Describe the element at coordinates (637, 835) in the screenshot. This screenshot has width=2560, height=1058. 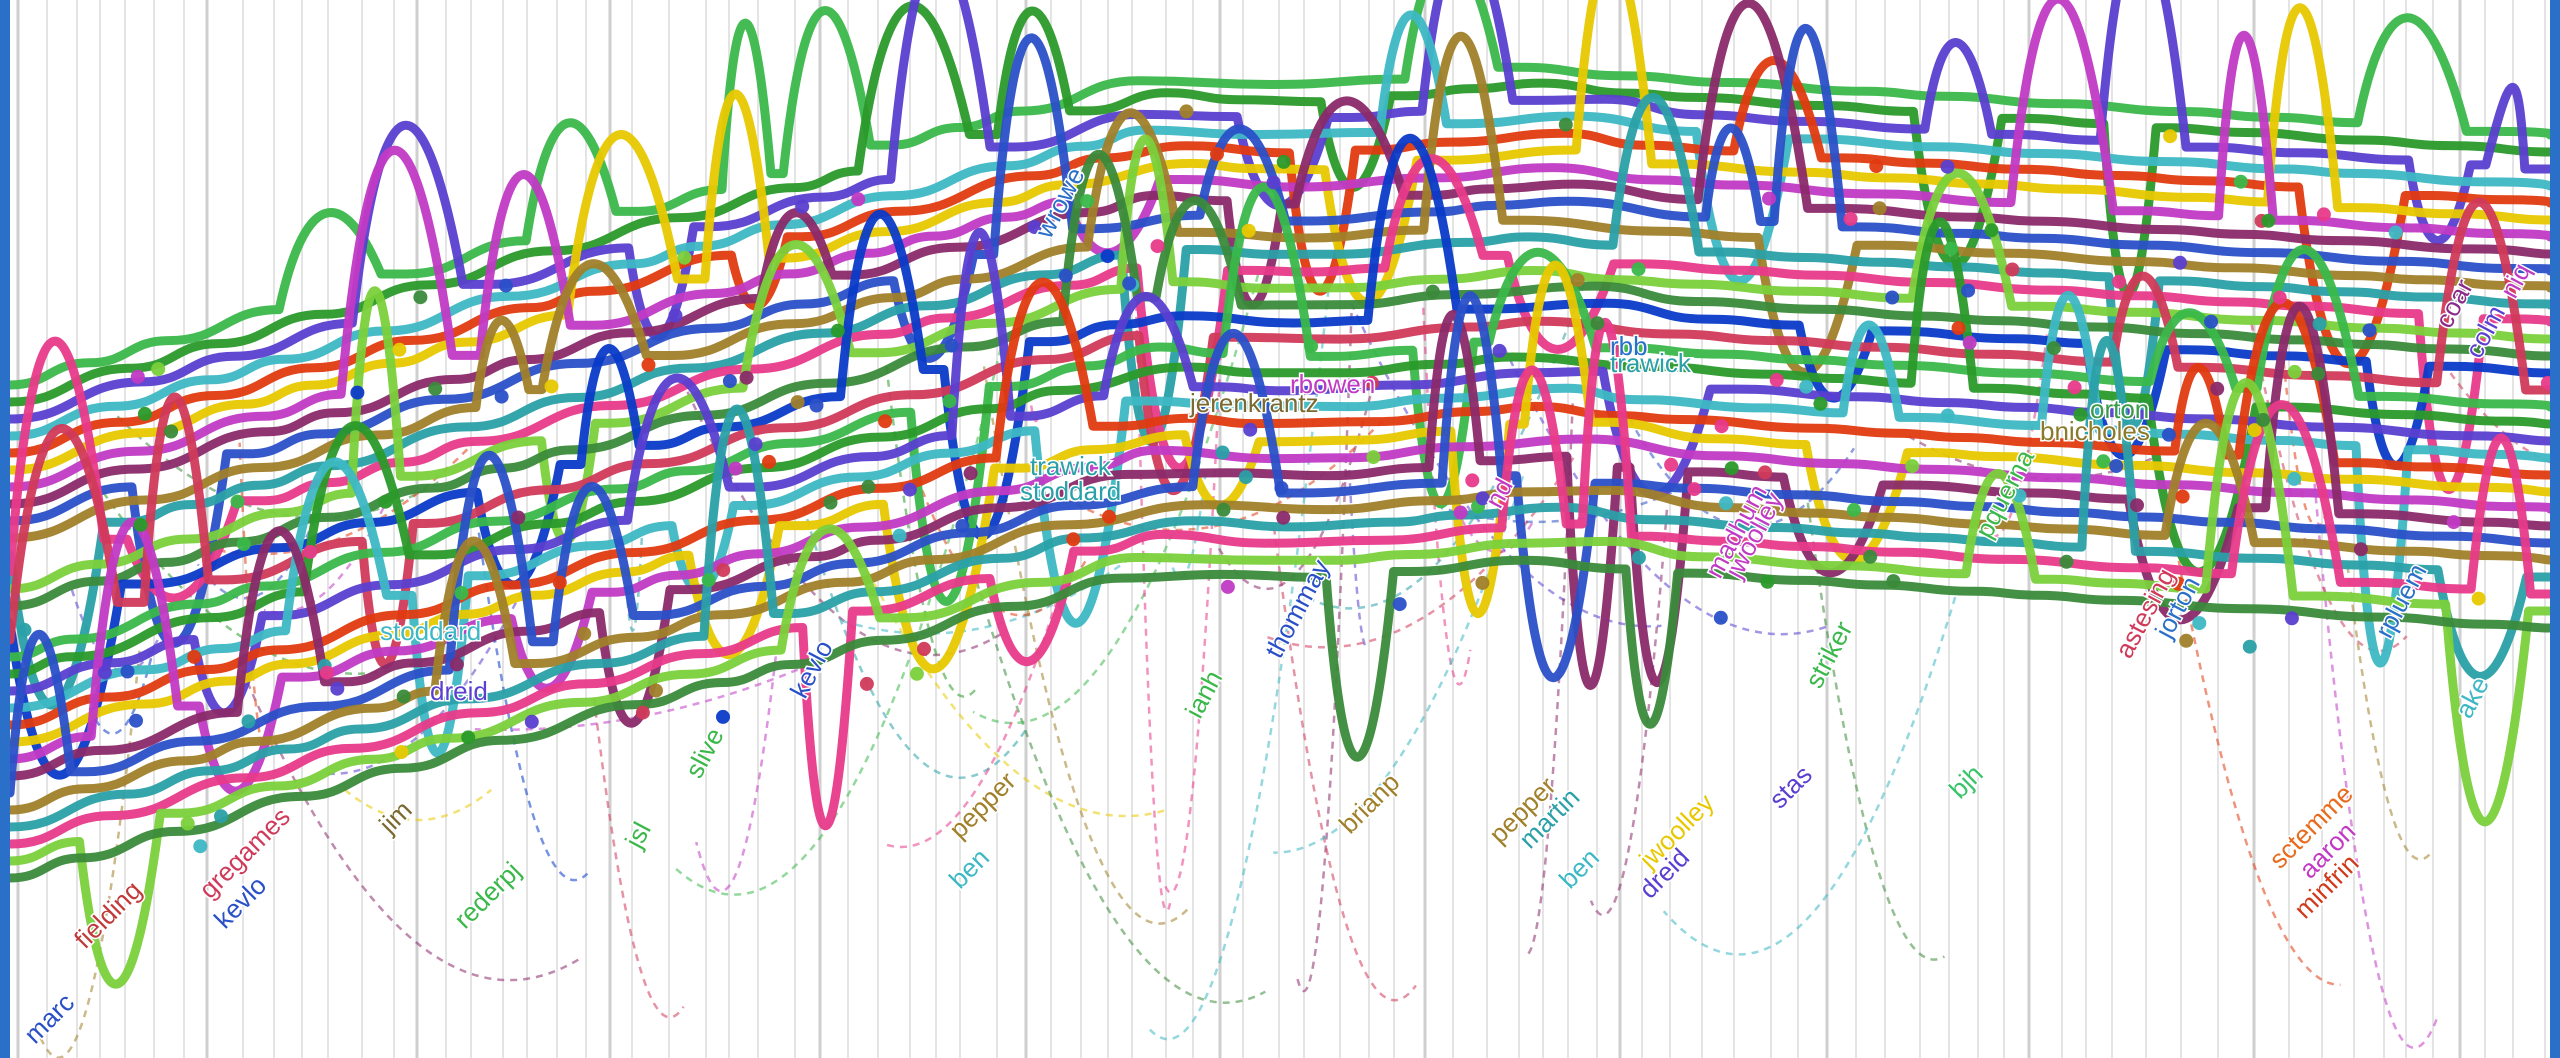
I see `developer-label: jsl` at that location.